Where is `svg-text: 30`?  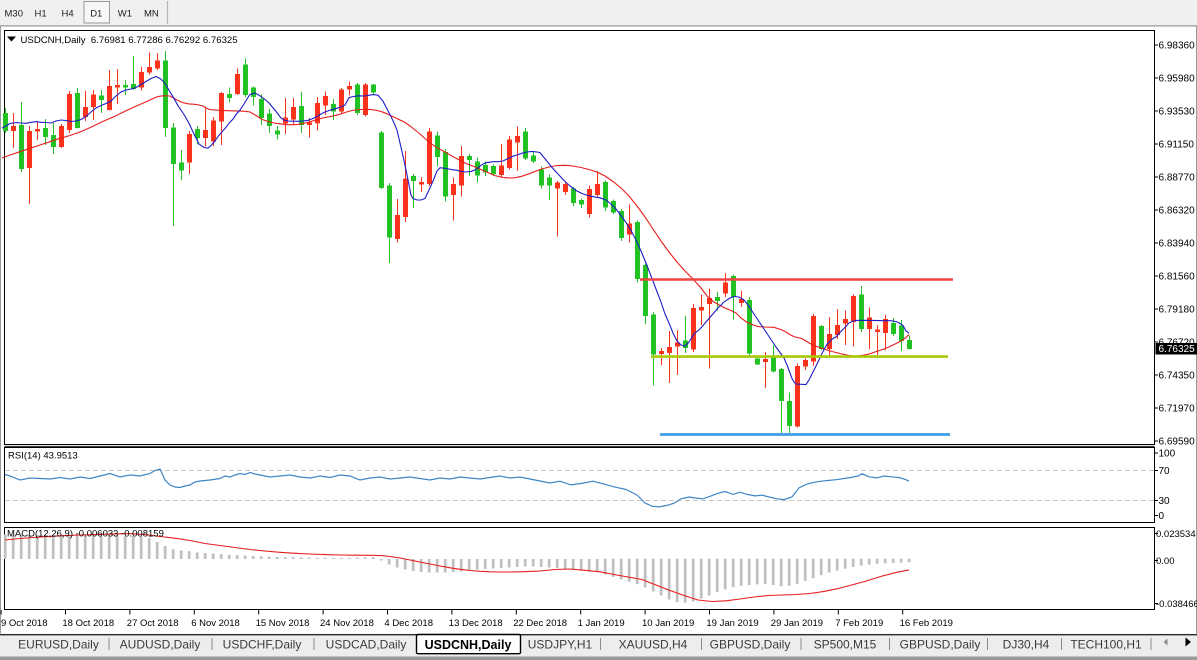 svg-text: 30 is located at coordinates (1165, 501).